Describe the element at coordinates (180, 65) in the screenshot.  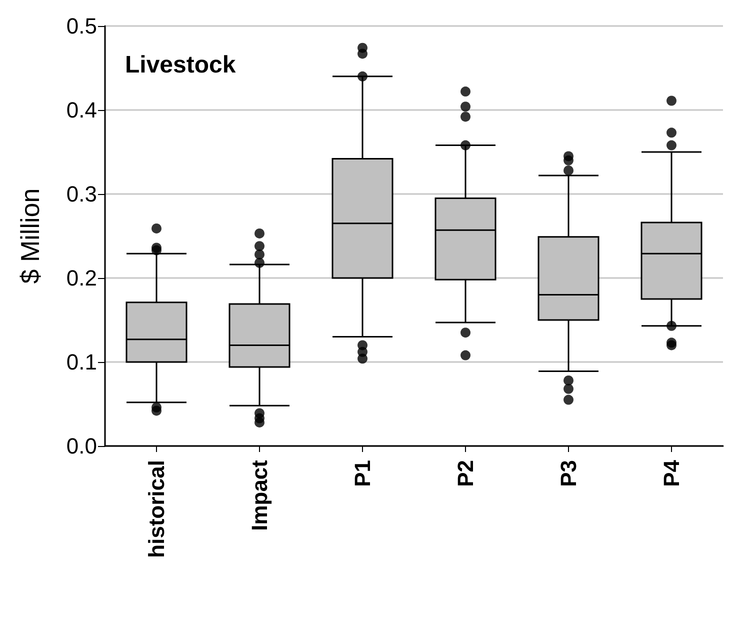
I see `text: Livestock` at that location.